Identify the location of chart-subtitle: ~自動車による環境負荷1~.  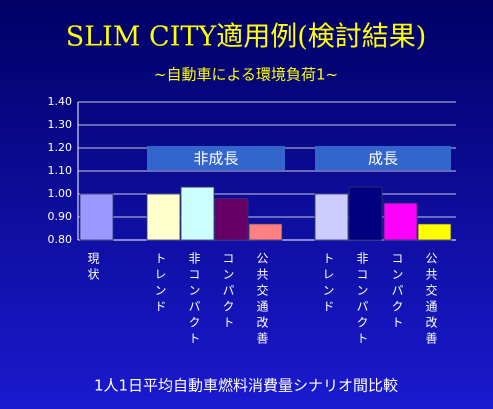
(246, 75).